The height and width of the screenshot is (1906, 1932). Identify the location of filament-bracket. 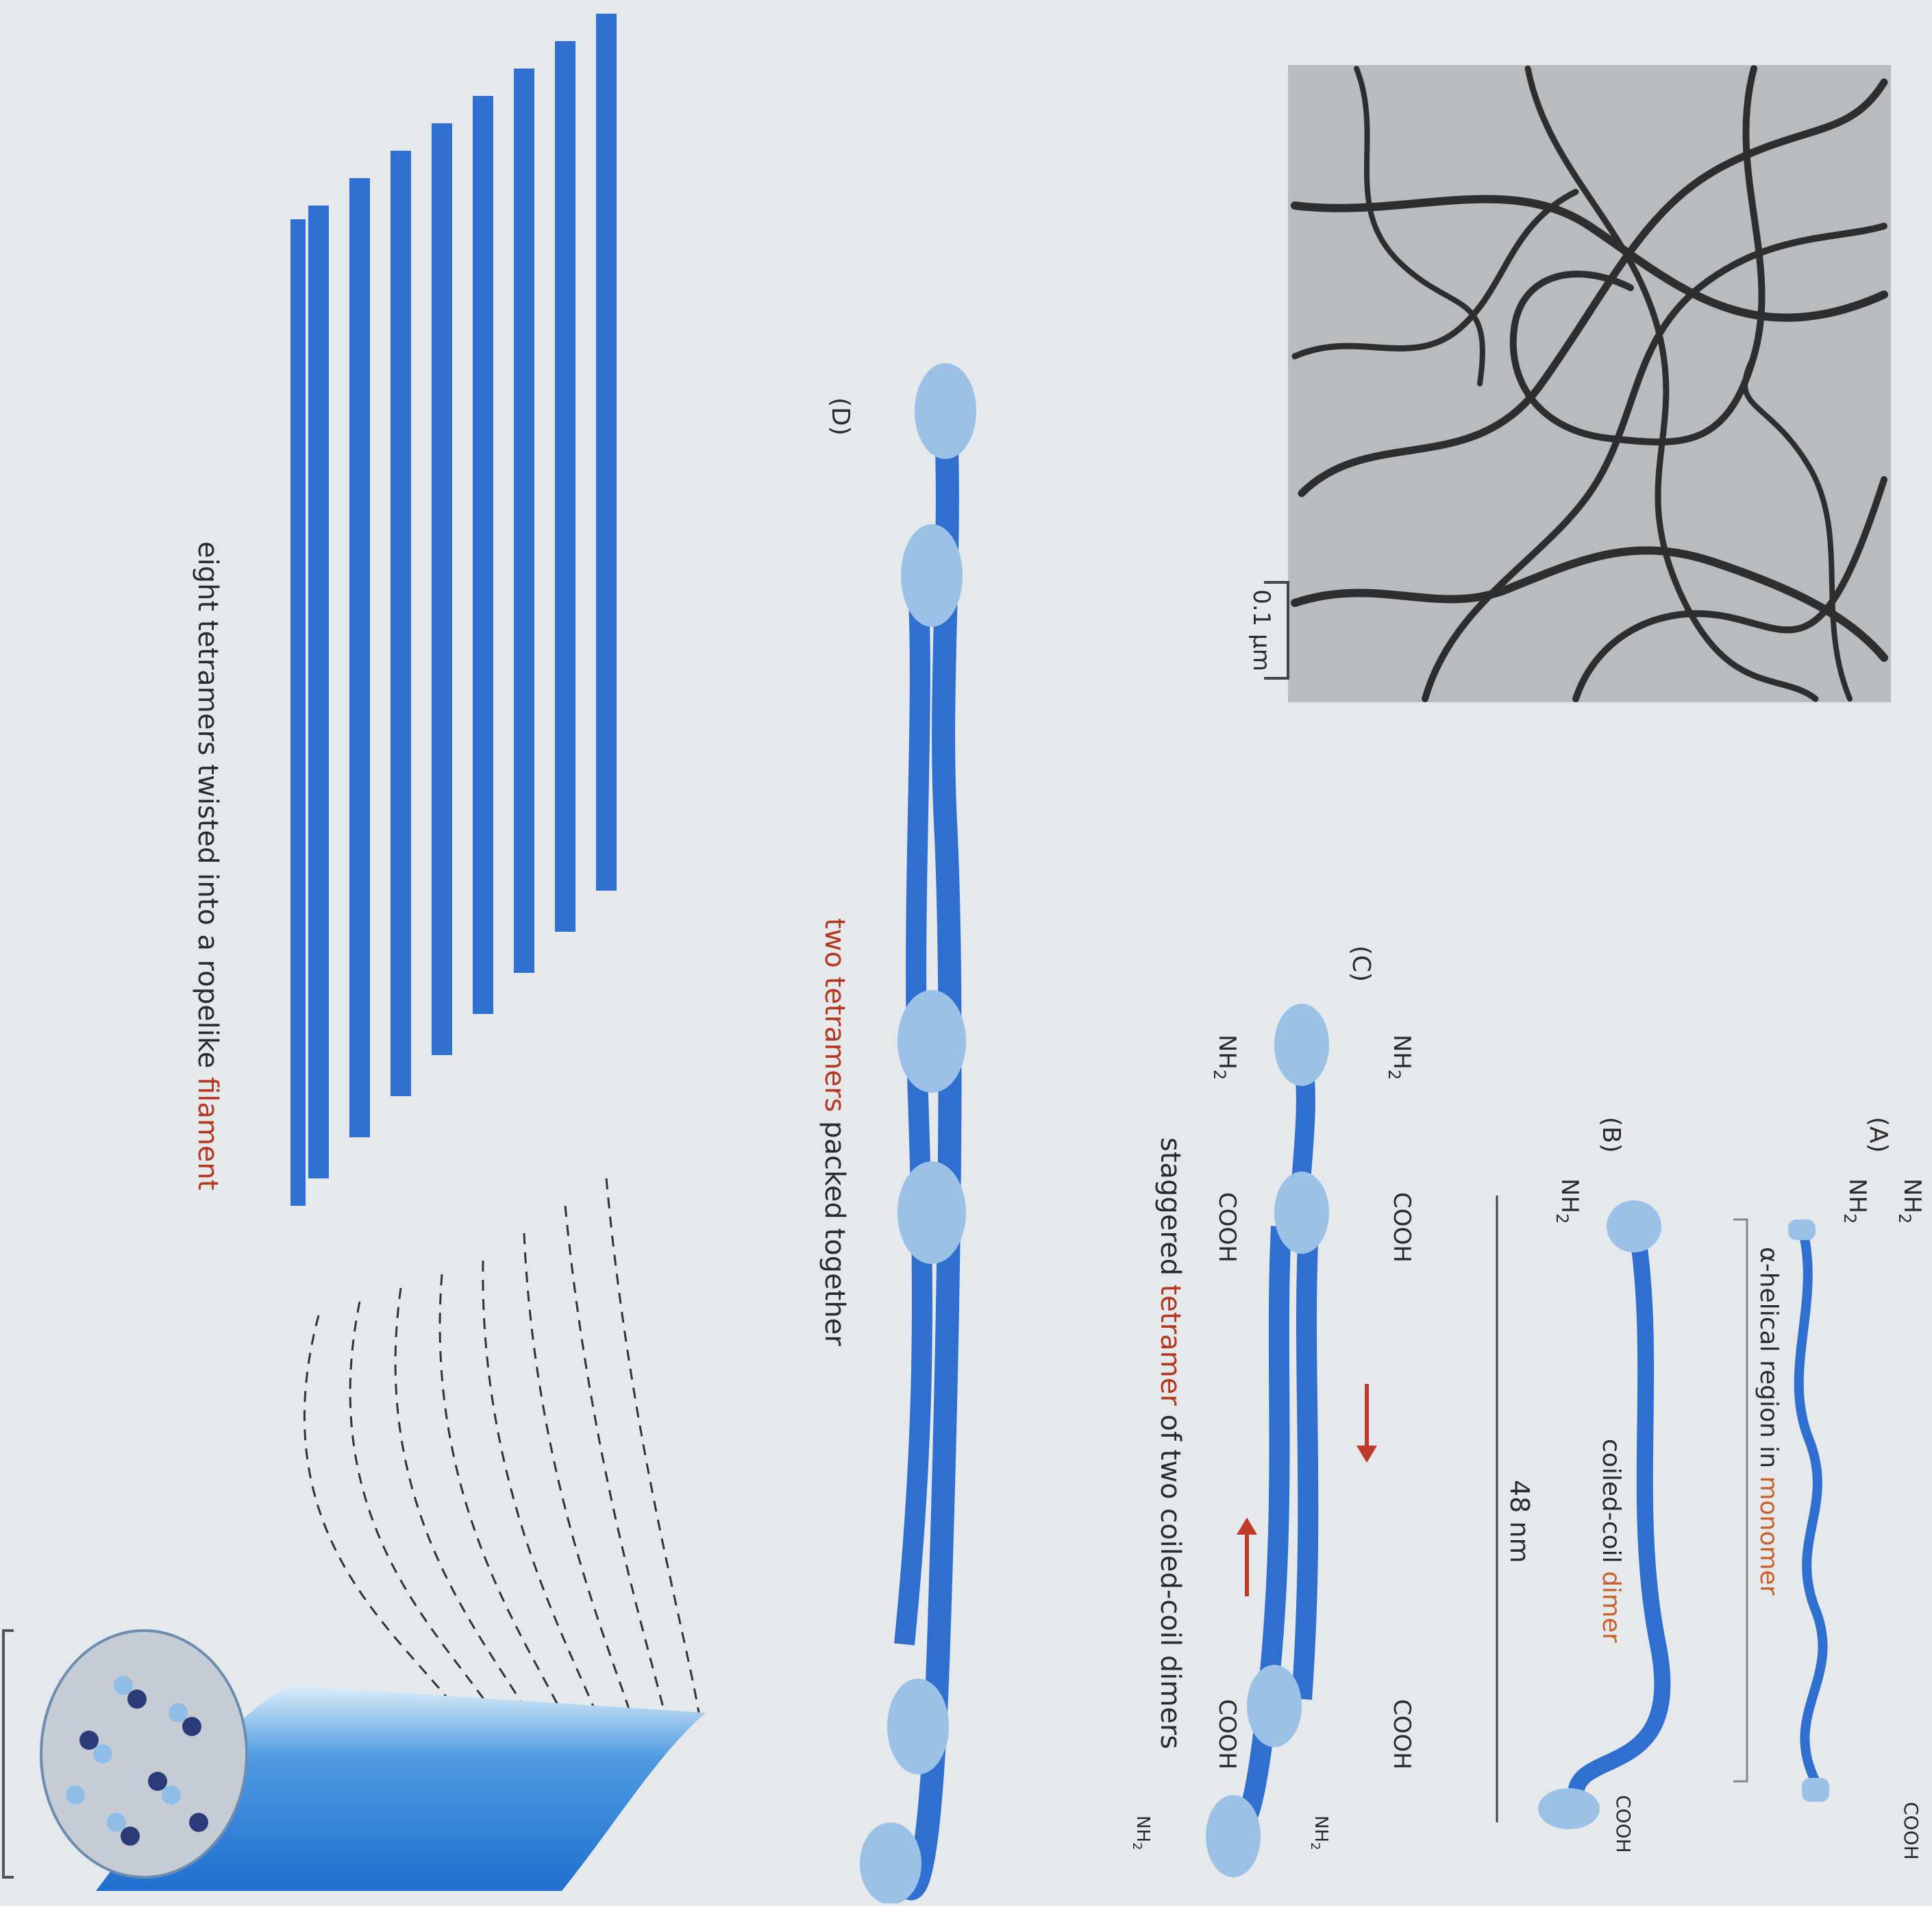
(8, 1754).